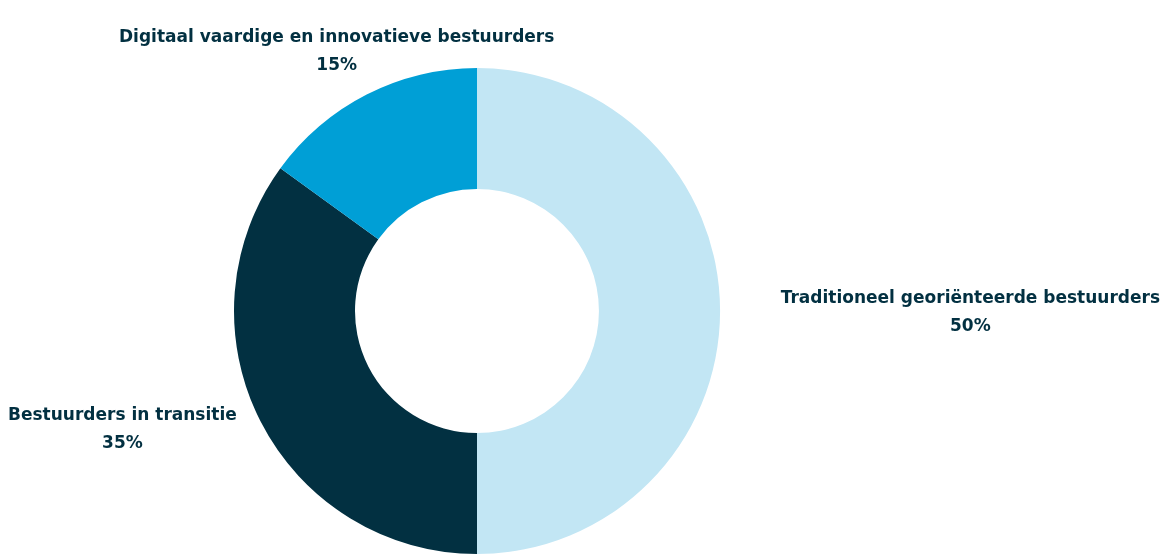 The image size is (1168, 554). What do you see at coordinates (970, 325) in the screenshot?
I see `data-label: 50%` at bounding box center [970, 325].